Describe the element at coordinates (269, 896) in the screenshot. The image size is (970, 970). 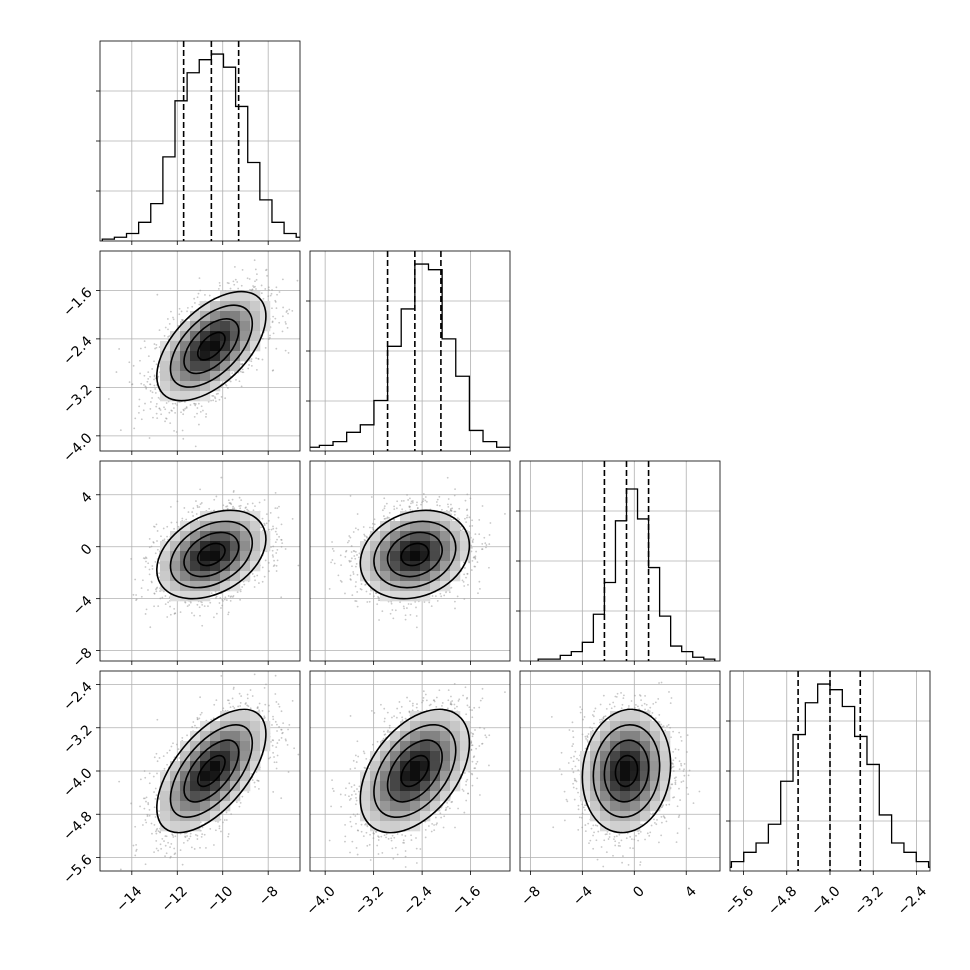
I see `x-tick-label: −8` at that location.